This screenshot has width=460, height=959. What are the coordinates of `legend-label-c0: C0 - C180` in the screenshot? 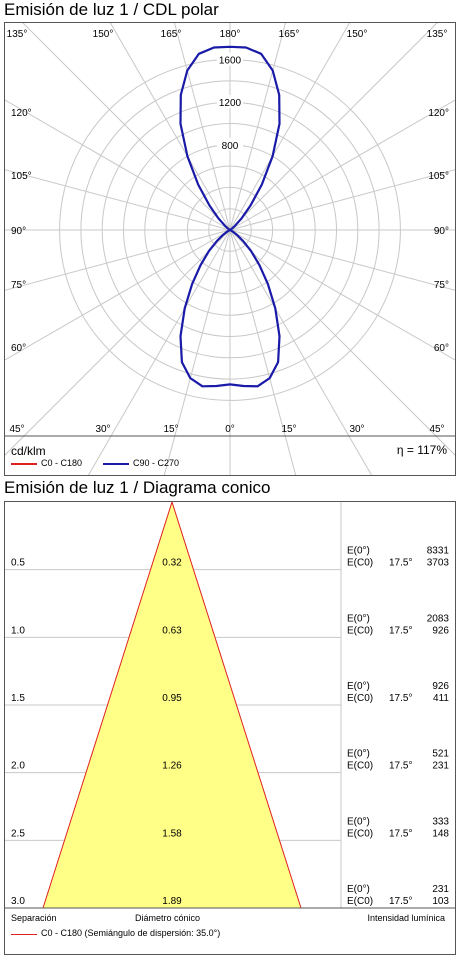 It's located at (62, 463).